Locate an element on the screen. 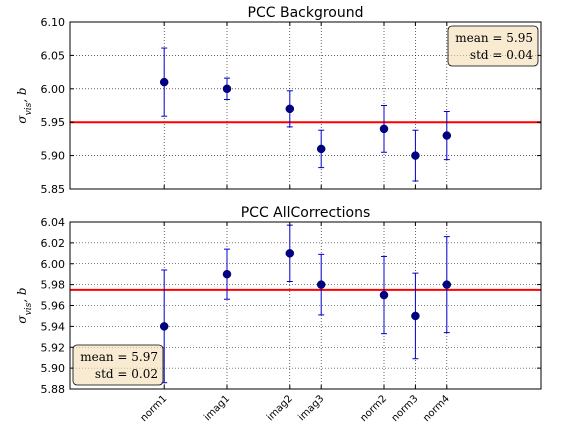 The width and height of the screenshot is (575, 441). x-tick-label-norm1: norm1 is located at coordinates (154, 408).